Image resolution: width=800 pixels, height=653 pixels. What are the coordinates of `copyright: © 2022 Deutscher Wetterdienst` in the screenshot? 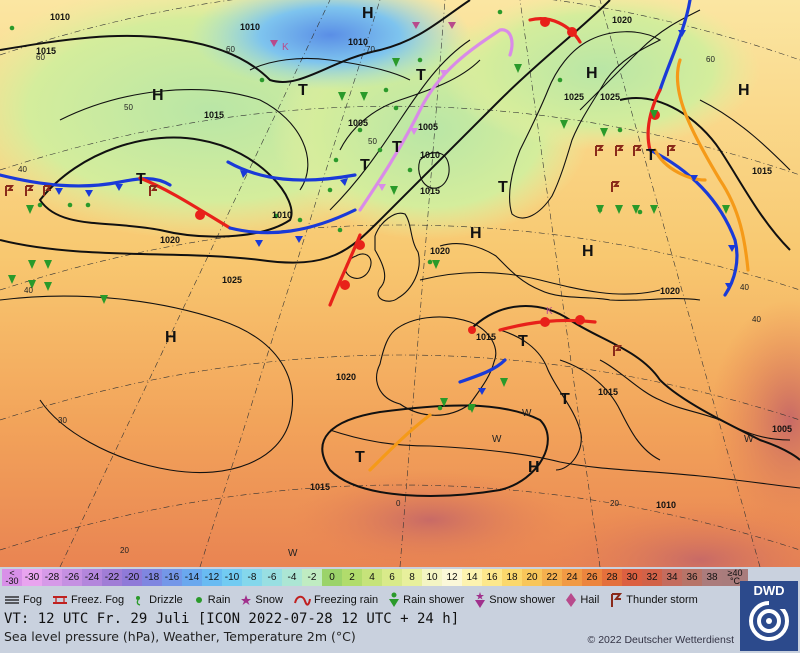 It's located at (660, 640).